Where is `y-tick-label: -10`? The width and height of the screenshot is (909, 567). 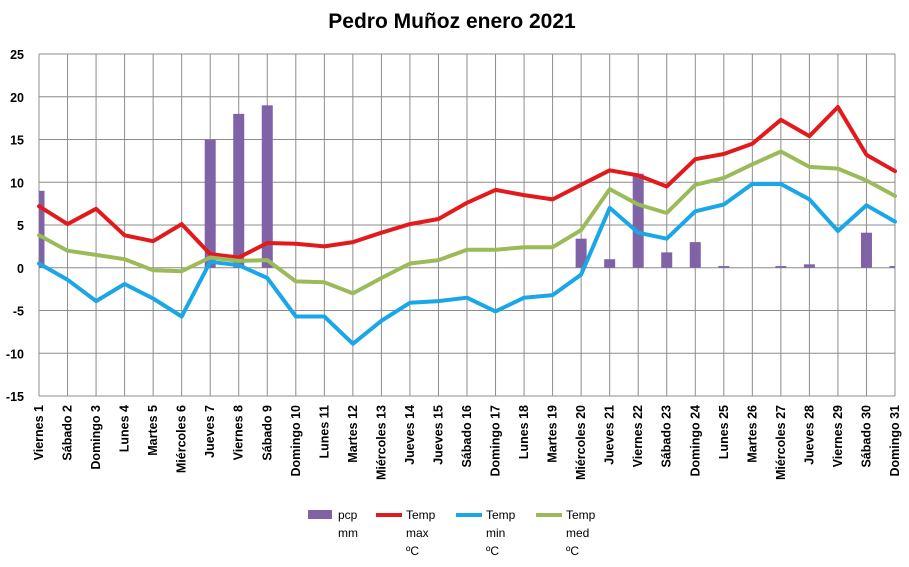 y-tick-label: -10 is located at coordinates (15, 354).